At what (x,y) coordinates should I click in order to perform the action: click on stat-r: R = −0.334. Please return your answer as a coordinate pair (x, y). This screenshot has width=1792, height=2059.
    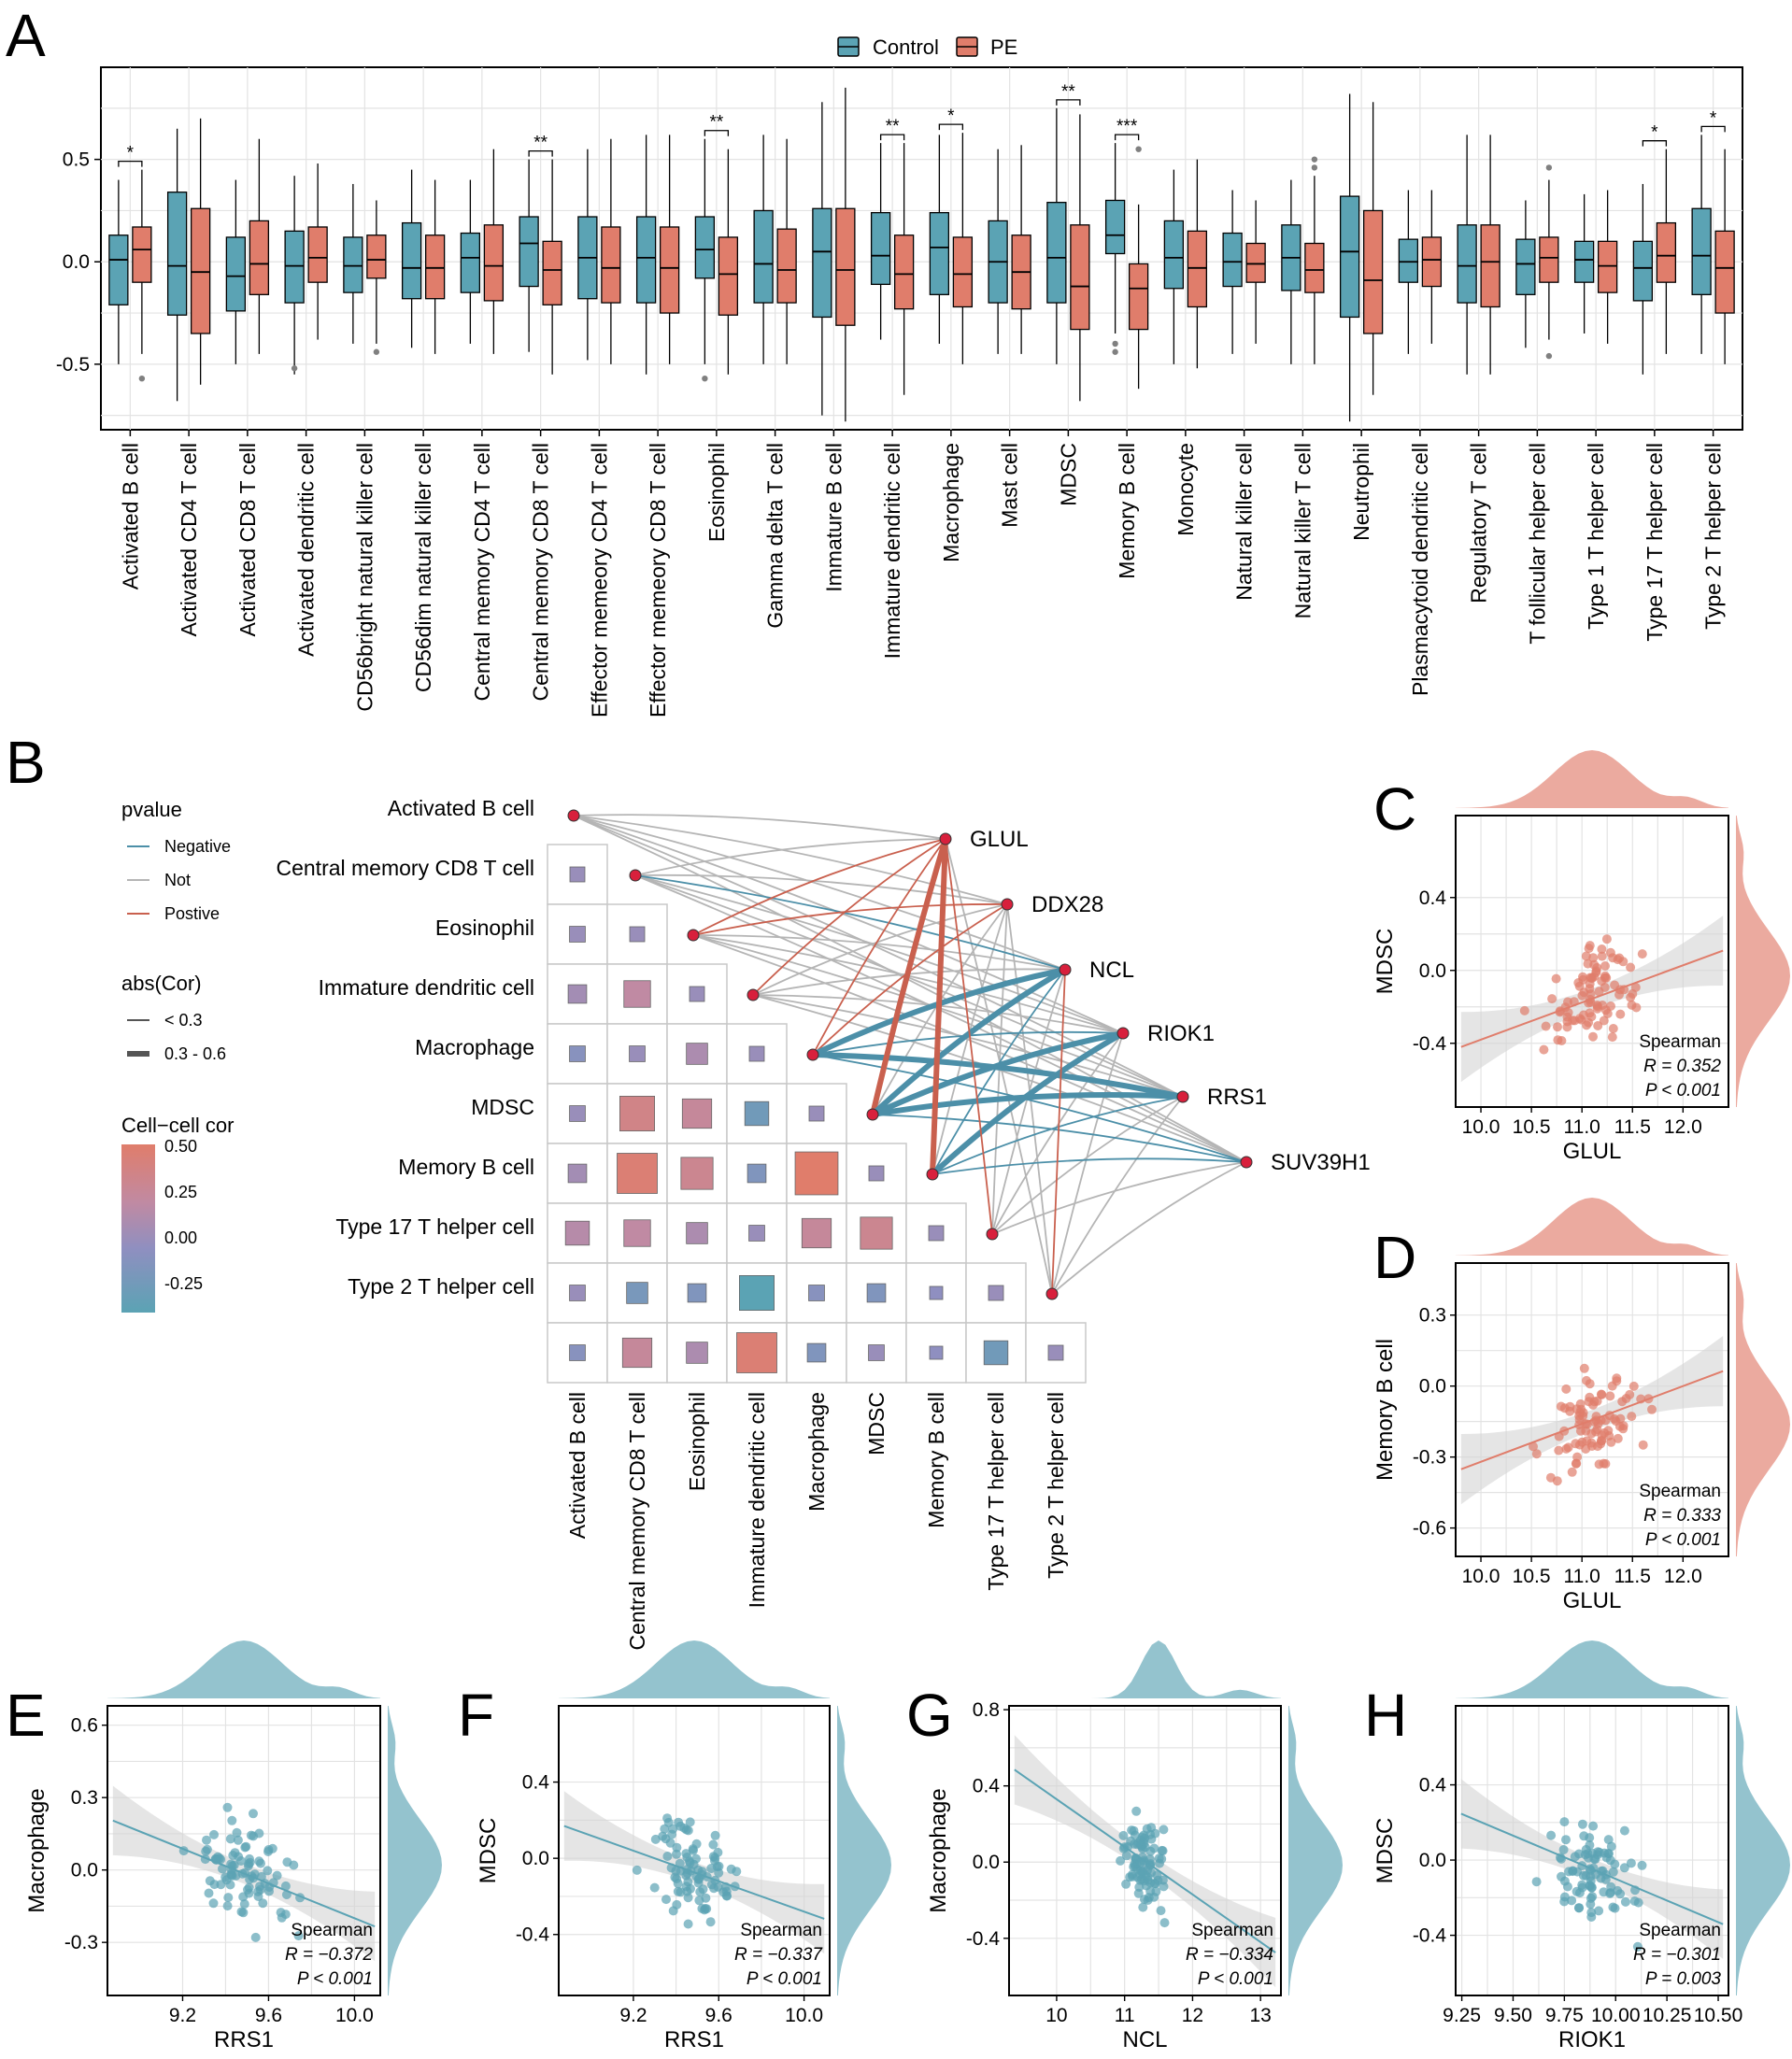
    Looking at the image, I should click on (1229, 1955).